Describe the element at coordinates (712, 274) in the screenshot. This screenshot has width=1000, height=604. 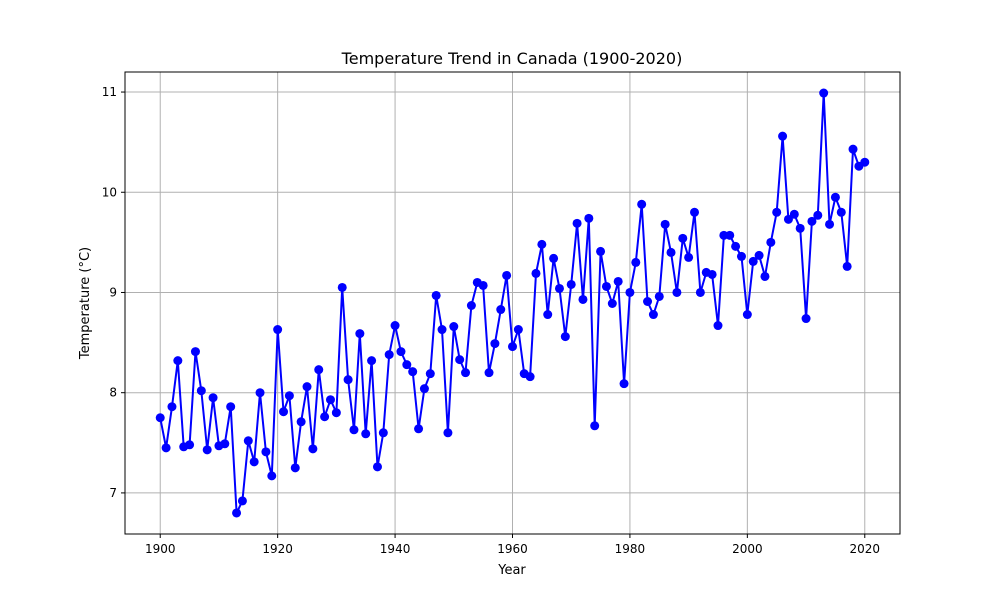
I see `data-point-1994` at that location.